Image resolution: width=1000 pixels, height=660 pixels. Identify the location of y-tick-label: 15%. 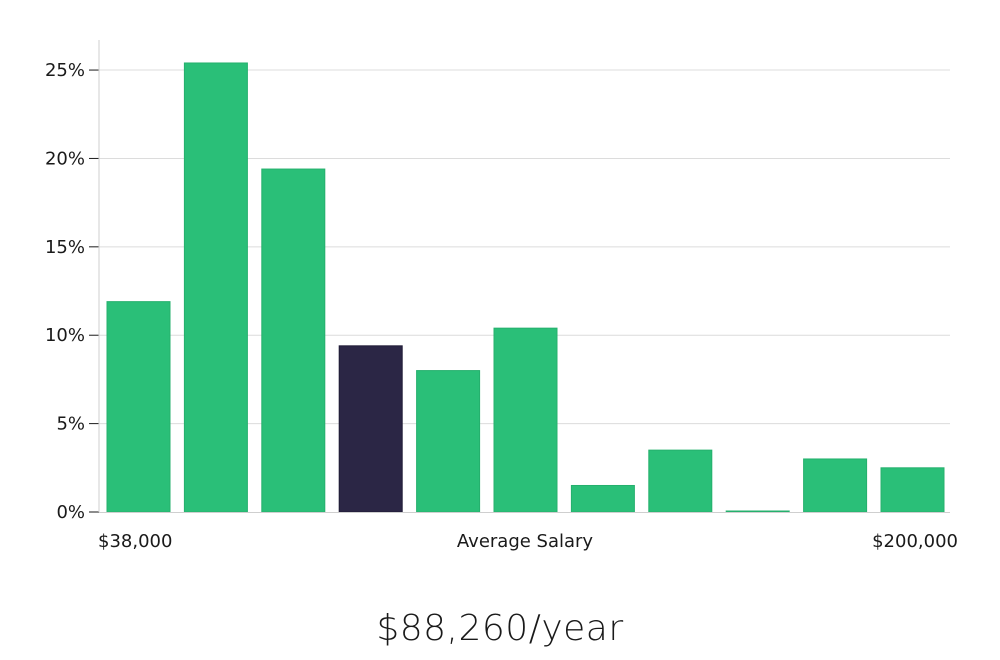
(65, 247).